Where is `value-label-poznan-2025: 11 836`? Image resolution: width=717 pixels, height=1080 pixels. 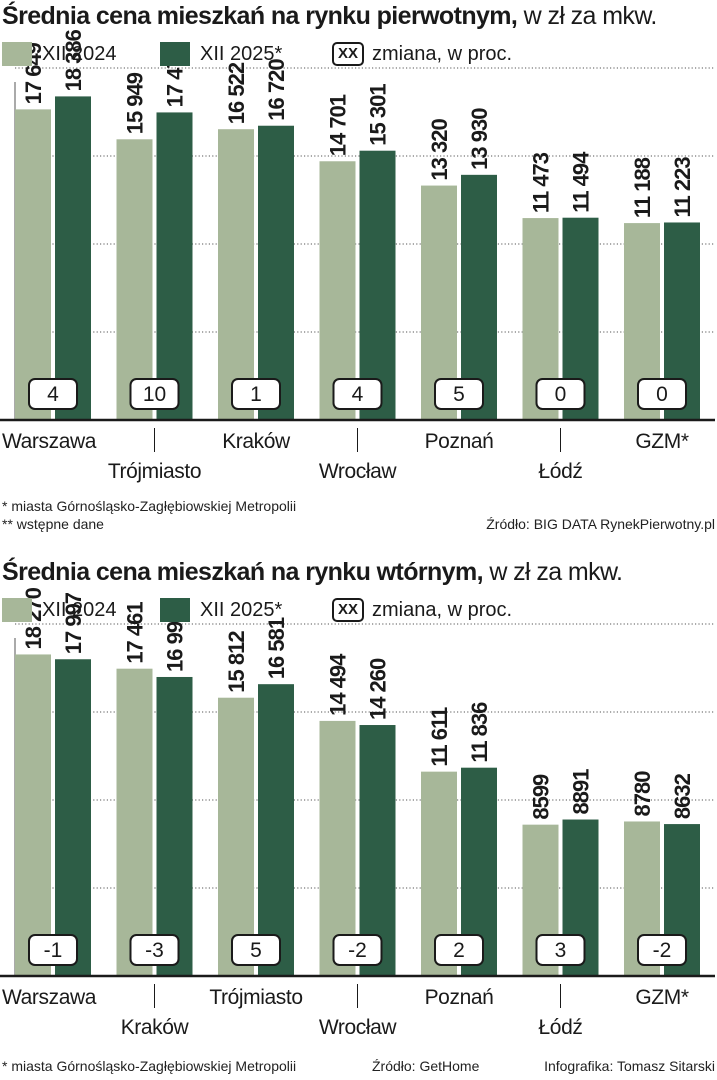
value-label-poznan-2025: 11 836 is located at coordinates (479, 732).